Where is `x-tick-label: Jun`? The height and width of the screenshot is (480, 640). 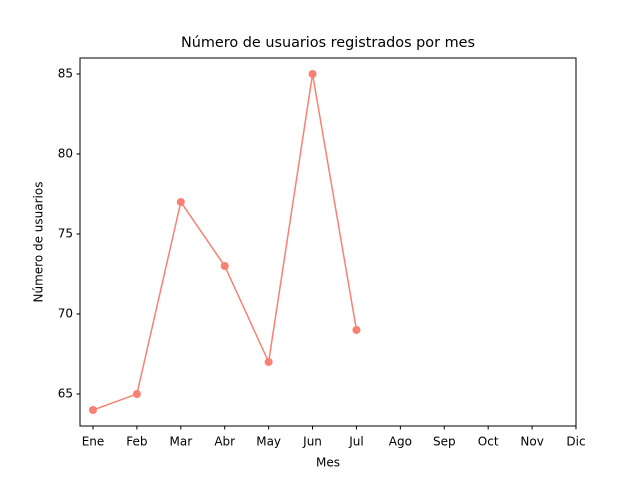
x-tick-label: Jun is located at coordinates (312, 442).